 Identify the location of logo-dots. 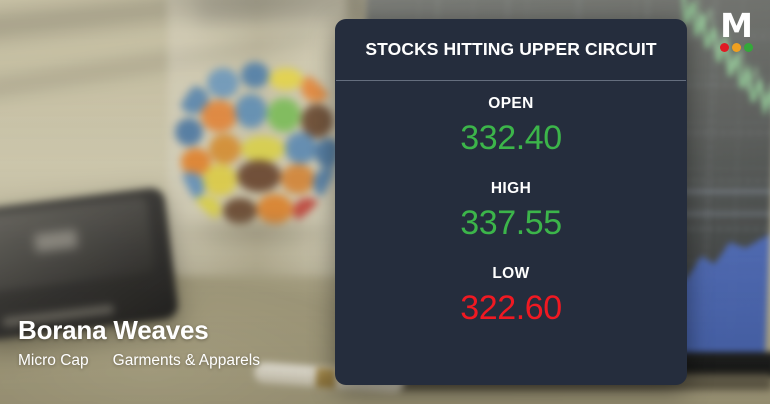
(736, 47).